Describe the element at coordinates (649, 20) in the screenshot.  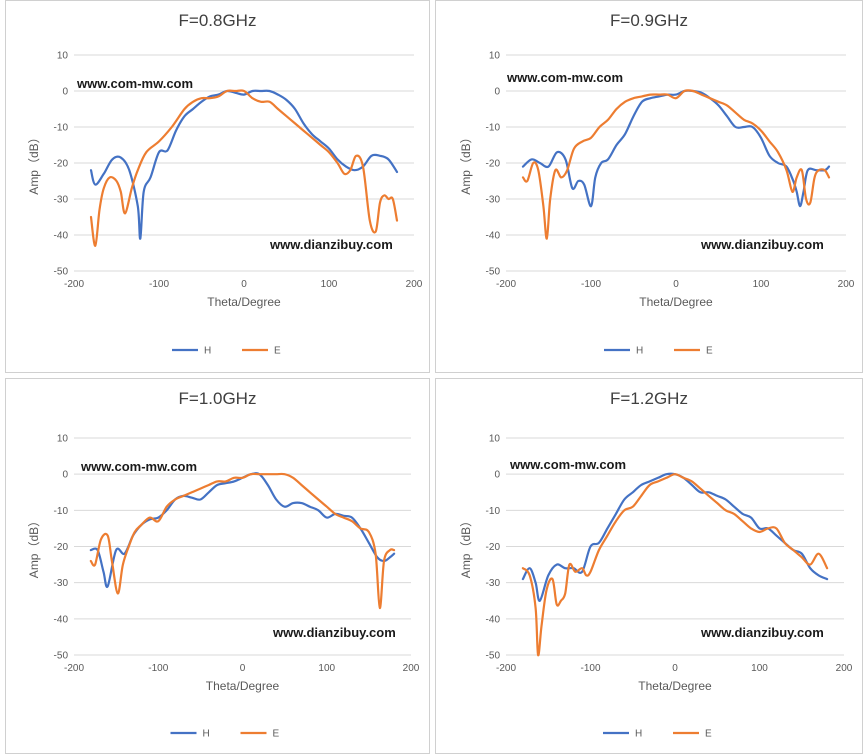
I see `chart-title: F=0.9GHz` at that location.